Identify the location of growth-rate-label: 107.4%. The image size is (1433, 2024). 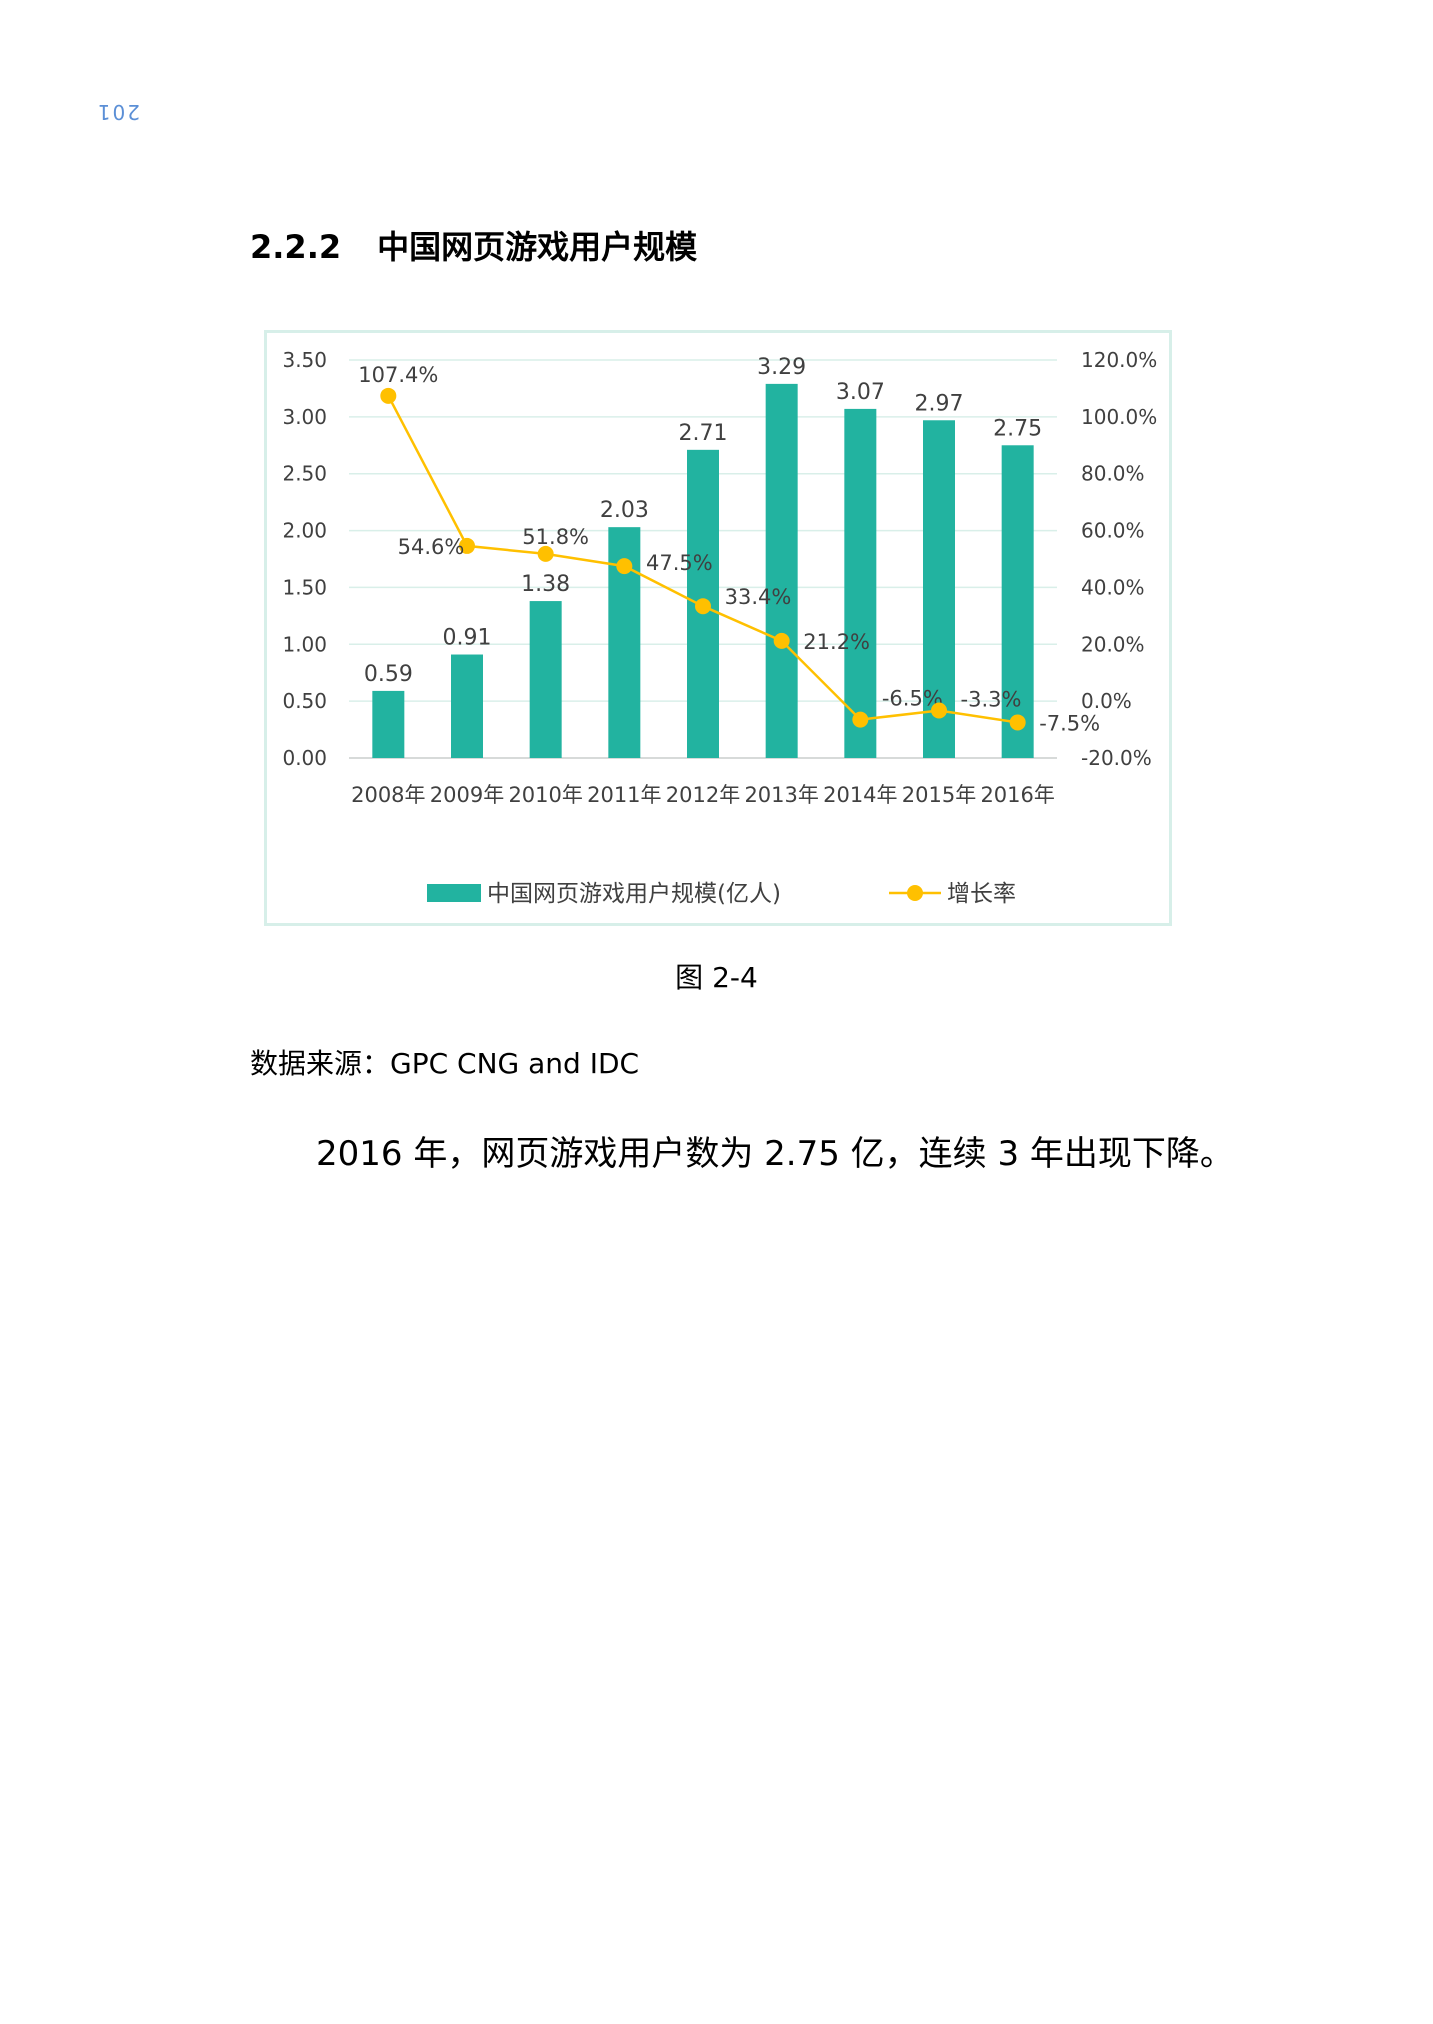
(398, 375).